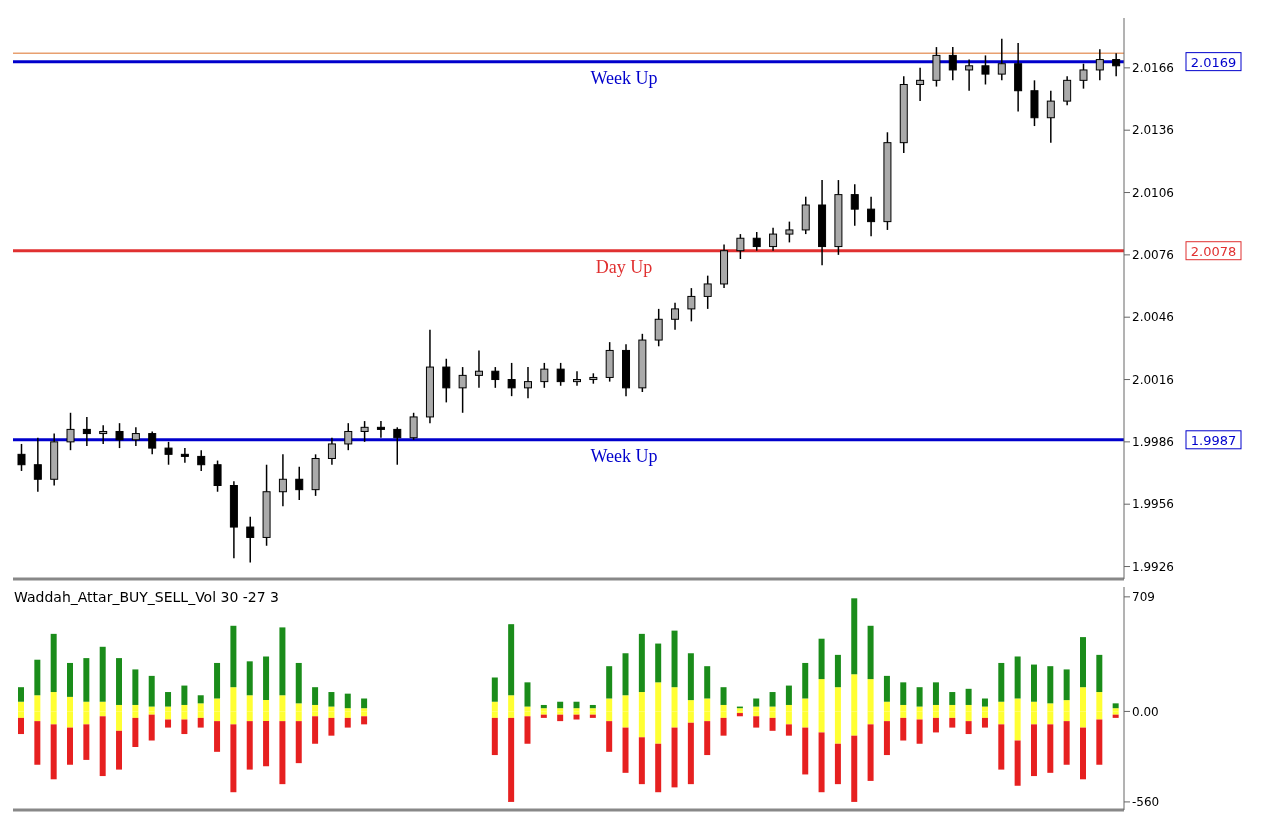 The image size is (1263, 822). Describe the element at coordinates (1153, 504) in the screenshot. I see `y-tick-label: 1.9956` at that location.